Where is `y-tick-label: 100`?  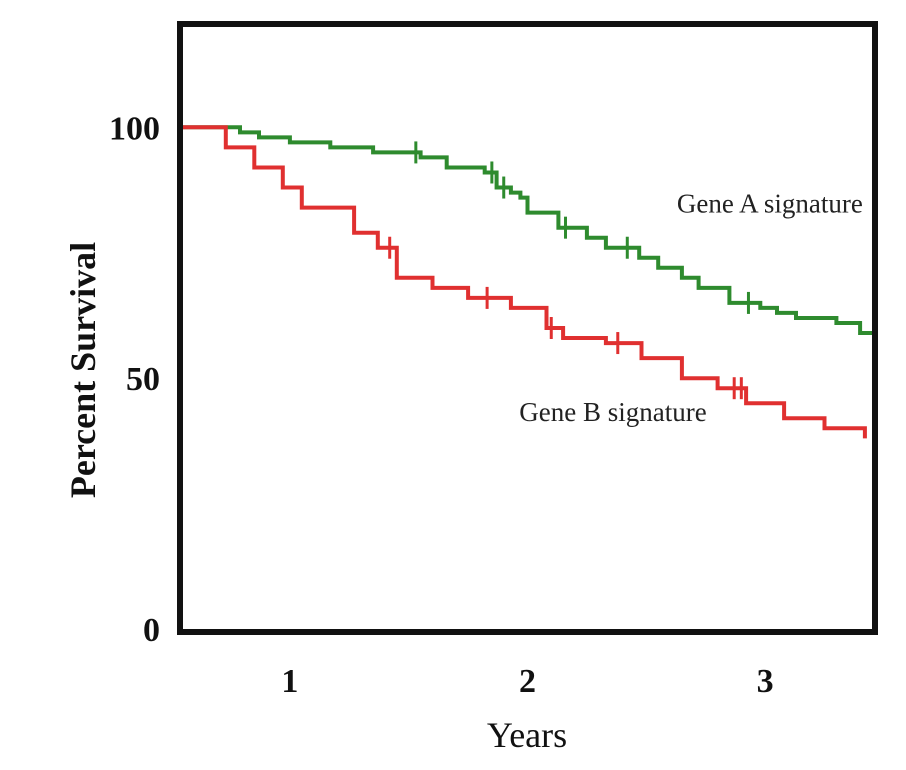
y-tick-label: 100 is located at coordinates (134, 128).